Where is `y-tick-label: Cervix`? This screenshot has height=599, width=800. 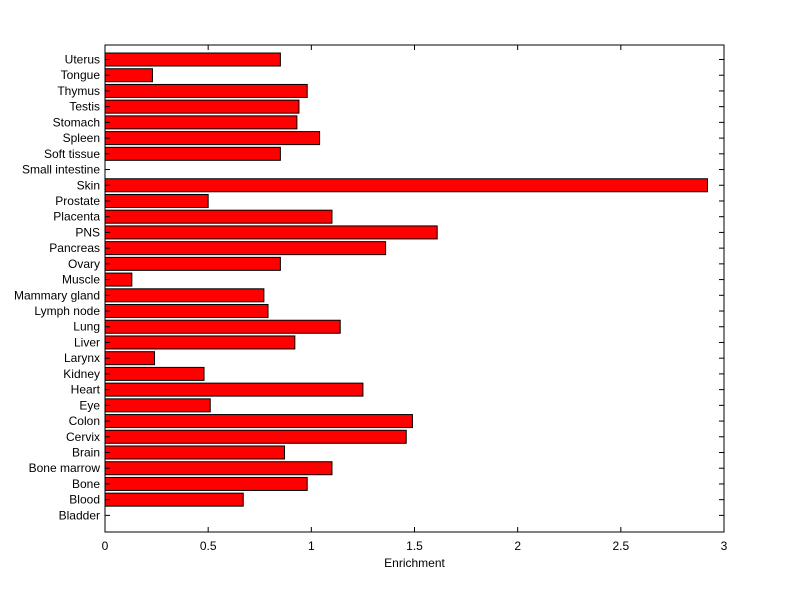 y-tick-label: Cervix is located at coordinates (83, 437).